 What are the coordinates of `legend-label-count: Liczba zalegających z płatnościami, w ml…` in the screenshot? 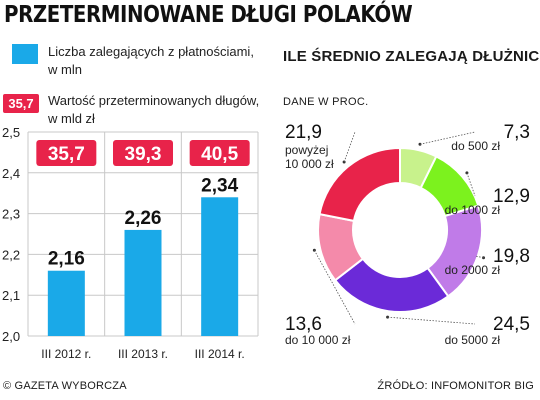 It's located at (151, 61).